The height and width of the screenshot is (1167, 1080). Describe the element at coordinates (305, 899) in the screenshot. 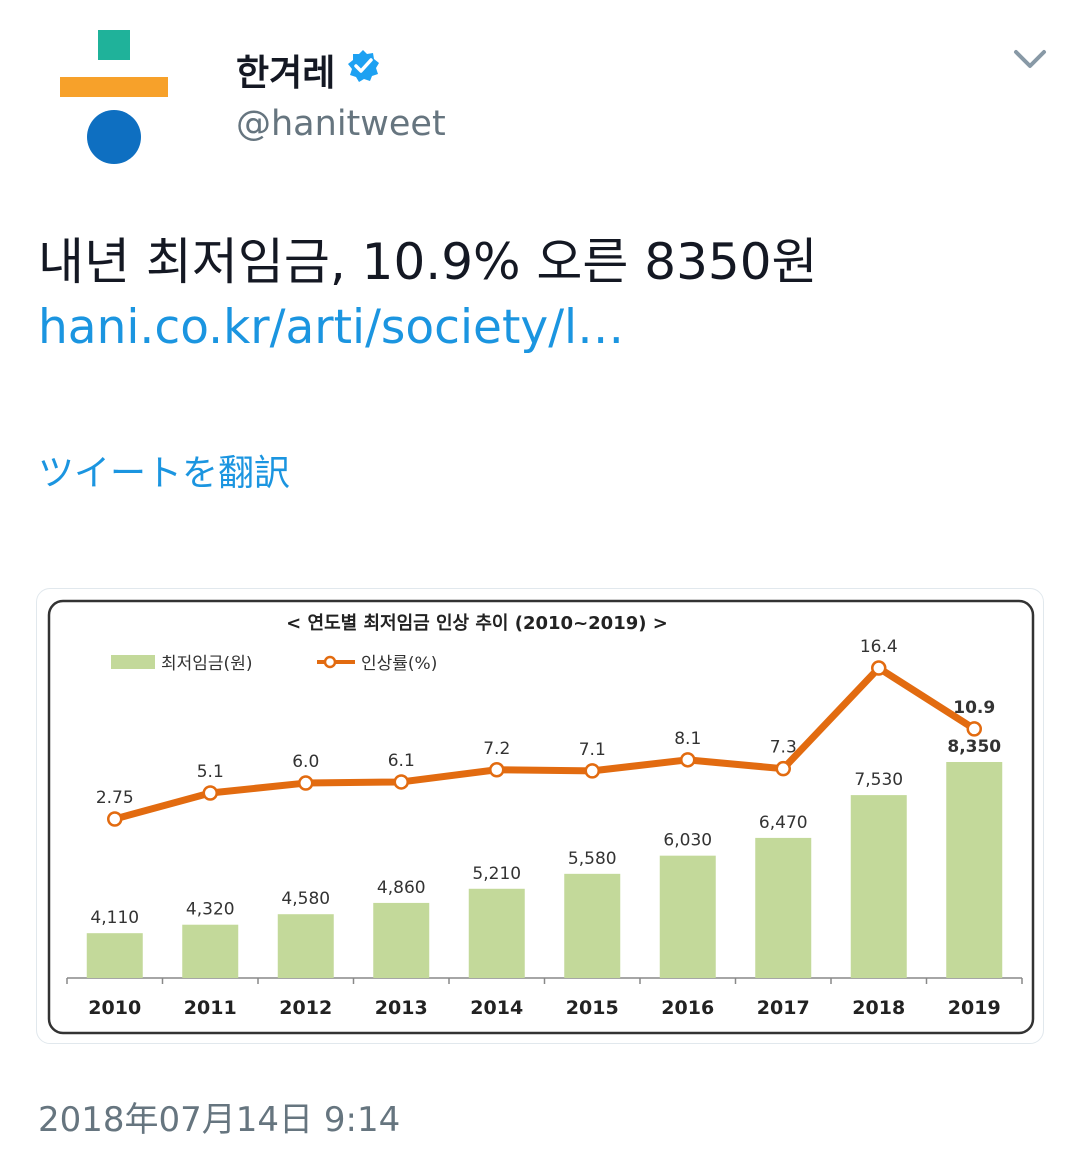

I see `wage-bar-label-2012: 4,580` at that location.